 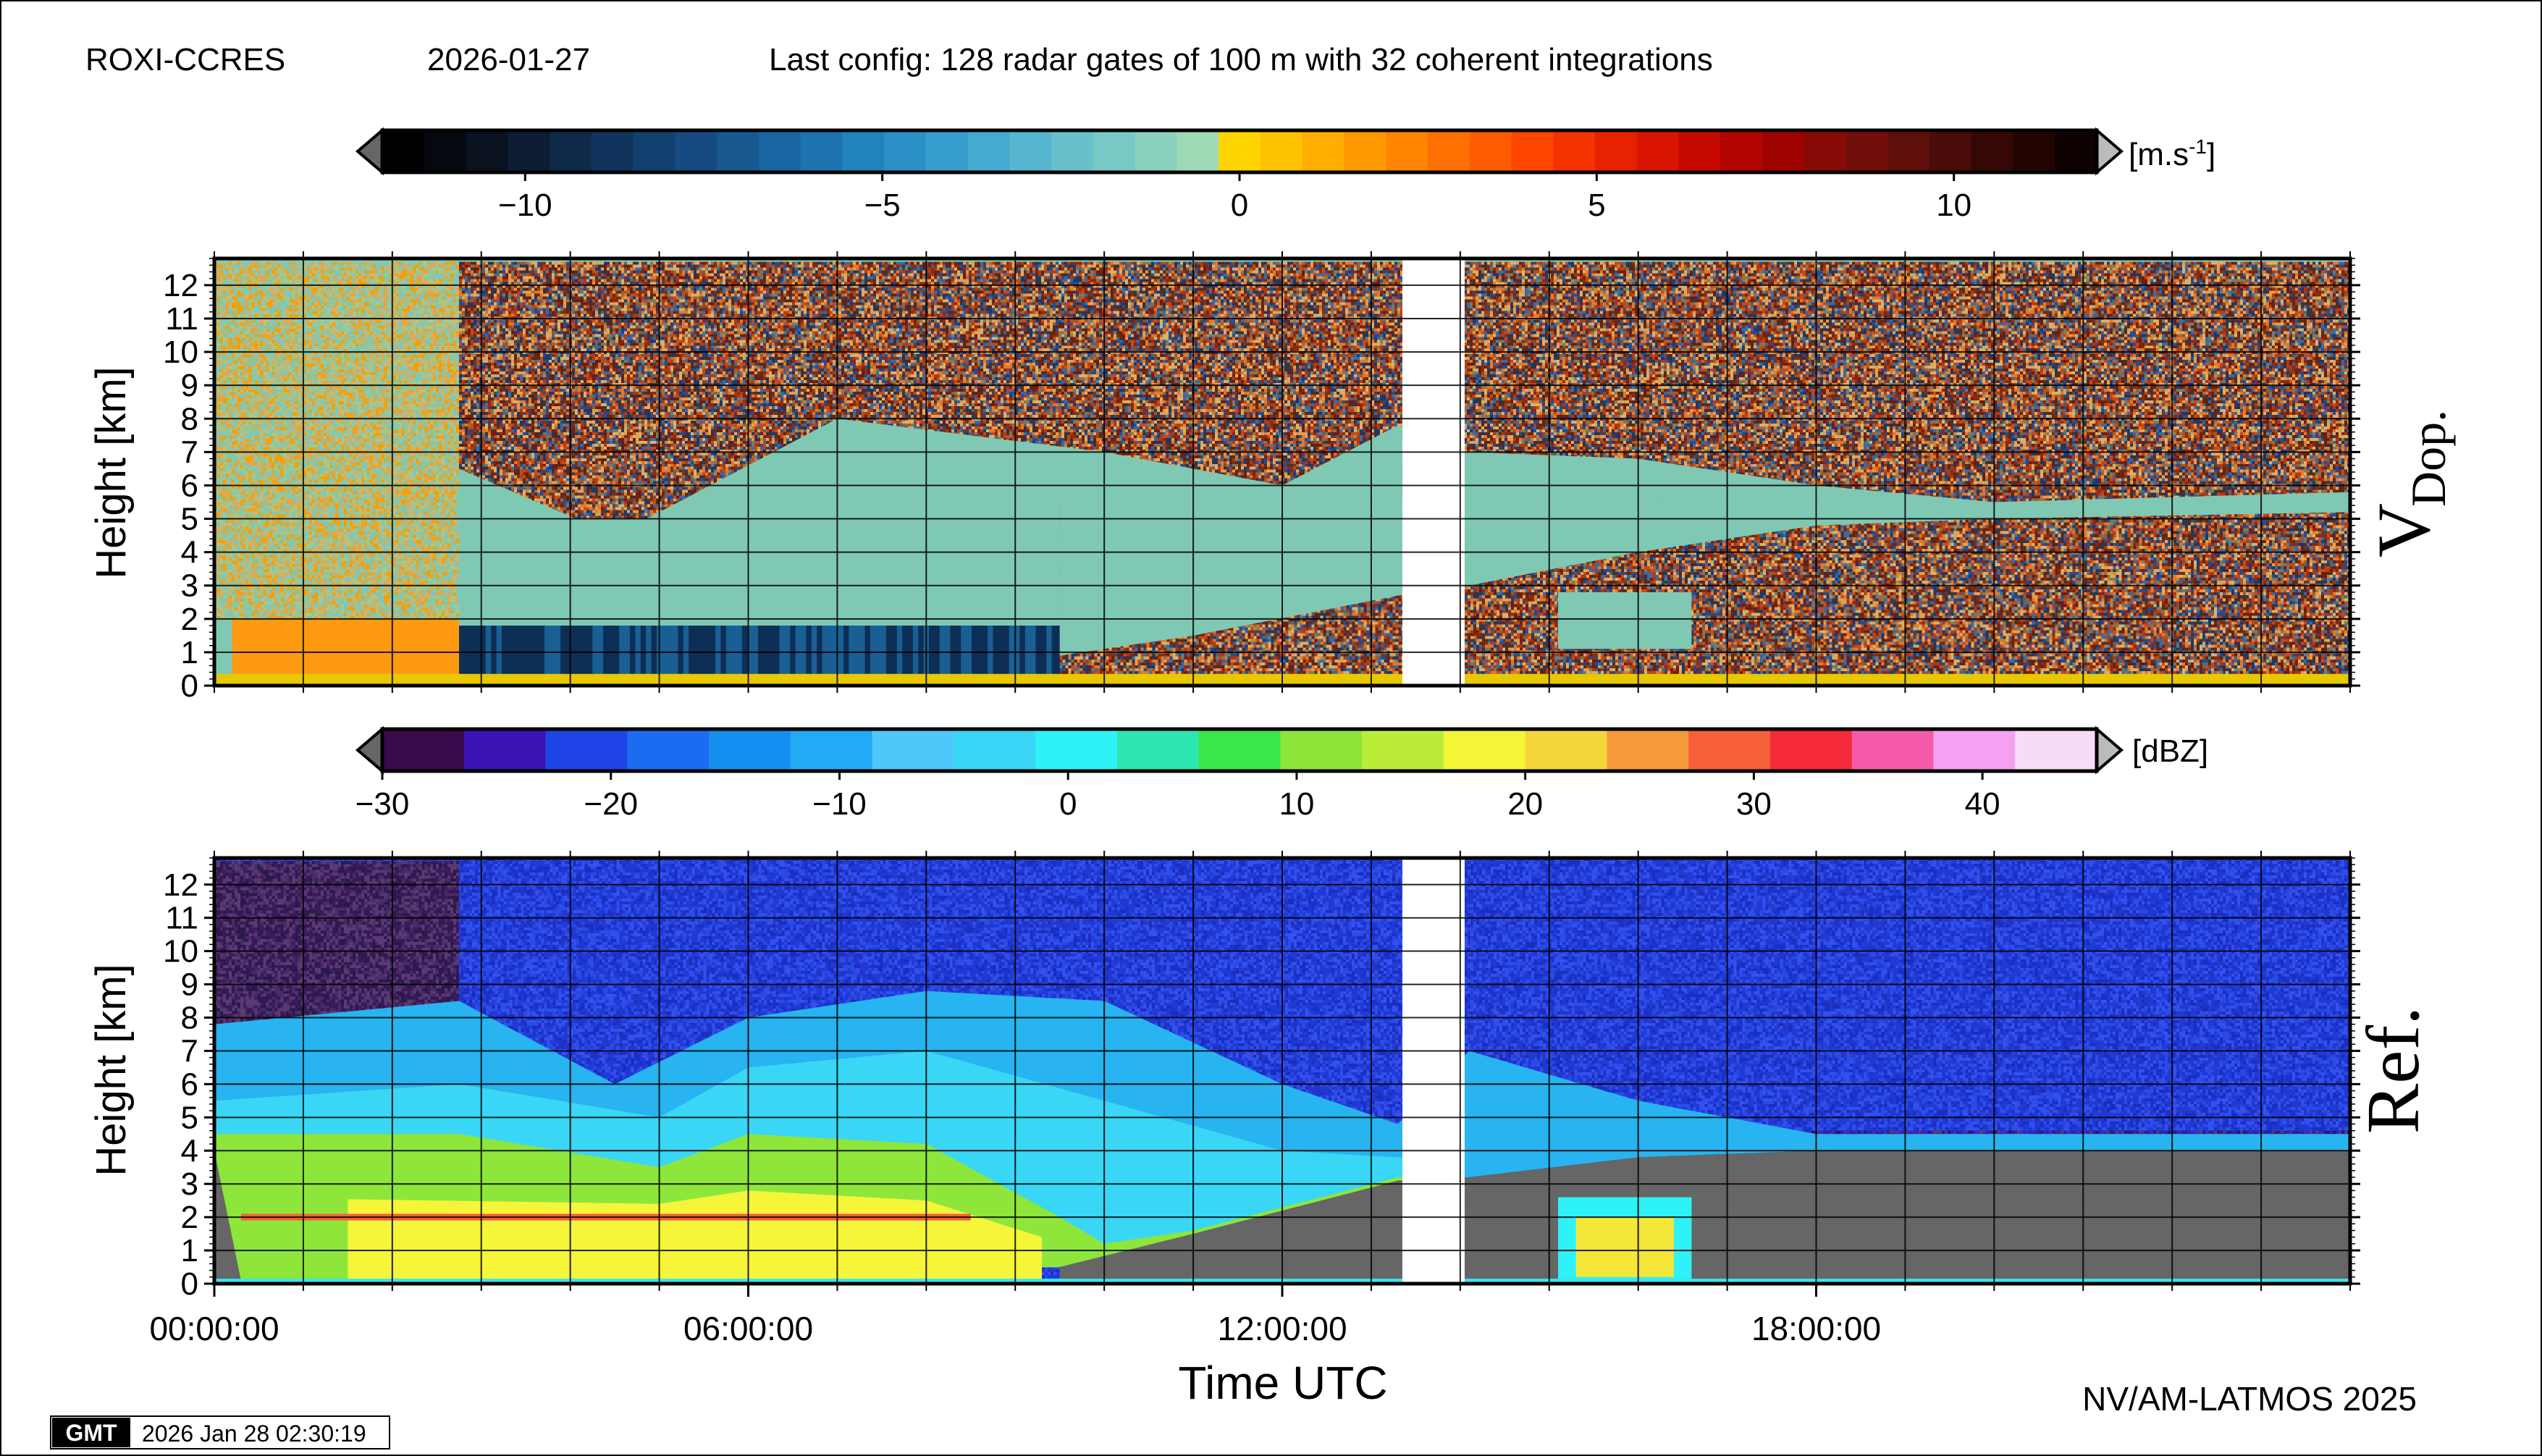 What do you see at coordinates (254, 1434) in the screenshot?
I see `plot-timestamp: 2026 Jan 28 02:30:19` at bounding box center [254, 1434].